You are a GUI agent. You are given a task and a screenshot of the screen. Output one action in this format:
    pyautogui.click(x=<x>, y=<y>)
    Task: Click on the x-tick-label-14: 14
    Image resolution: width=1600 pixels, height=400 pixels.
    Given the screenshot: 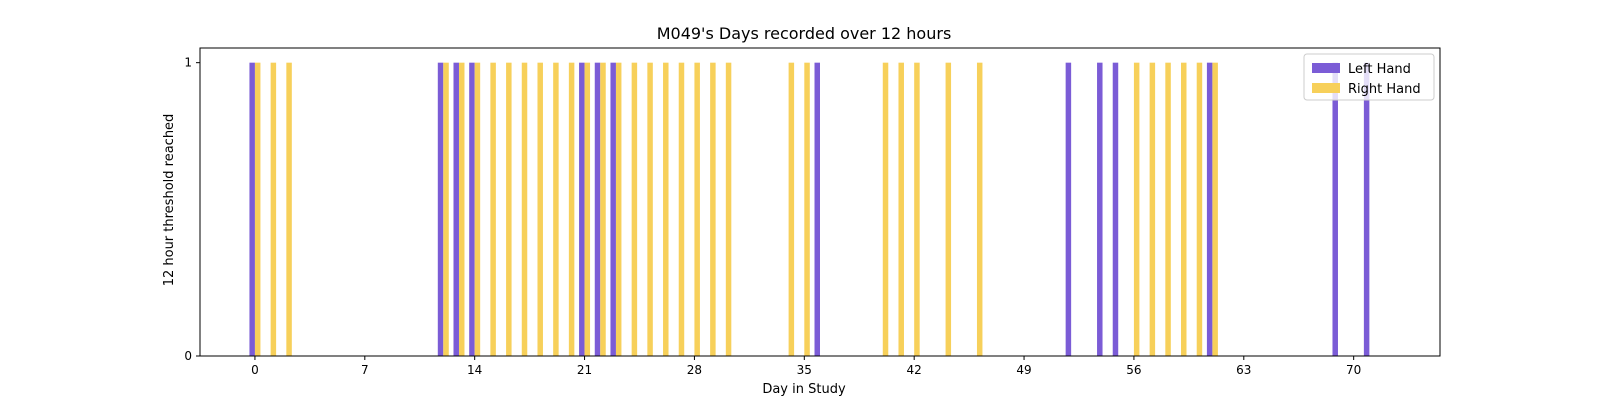 What is the action you would take?
    pyautogui.click(x=474, y=370)
    